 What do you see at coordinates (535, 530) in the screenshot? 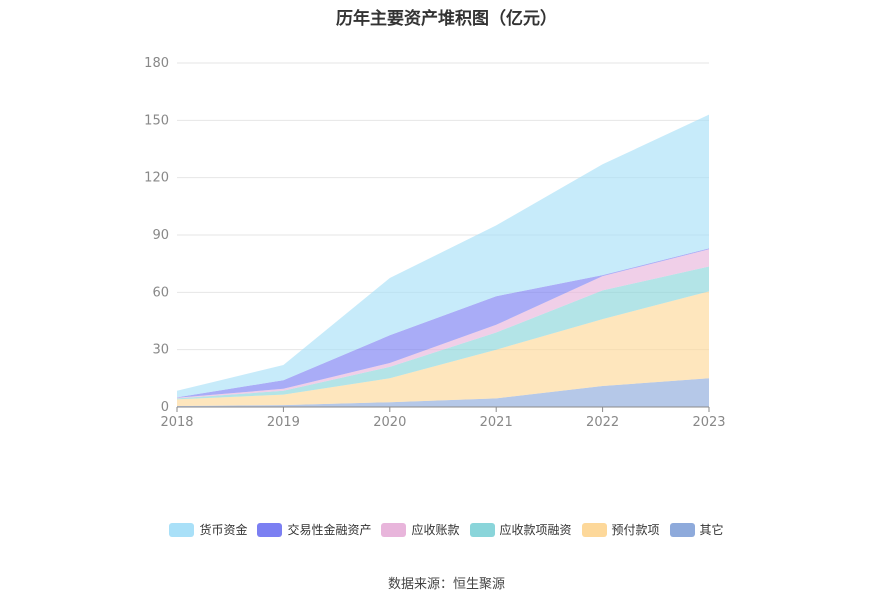
I see `legend-label-receivables-financing: 应收款项融资` at bounding box center [535, 530].